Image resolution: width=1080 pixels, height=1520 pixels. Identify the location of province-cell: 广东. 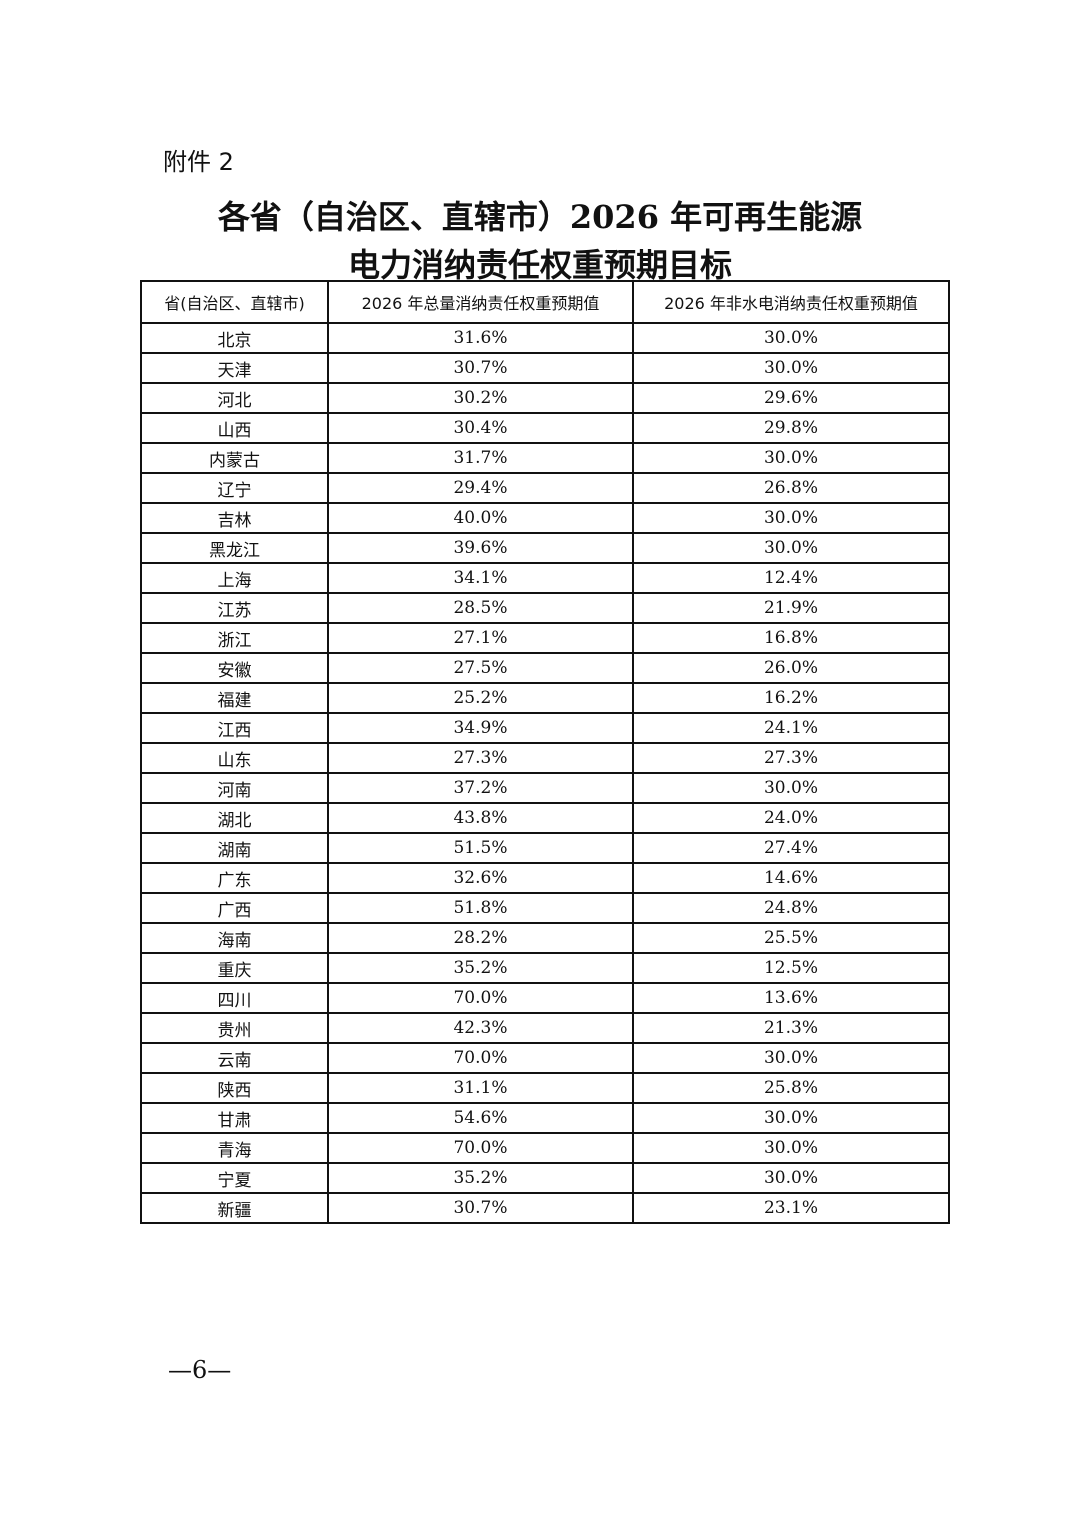
(234, 878).